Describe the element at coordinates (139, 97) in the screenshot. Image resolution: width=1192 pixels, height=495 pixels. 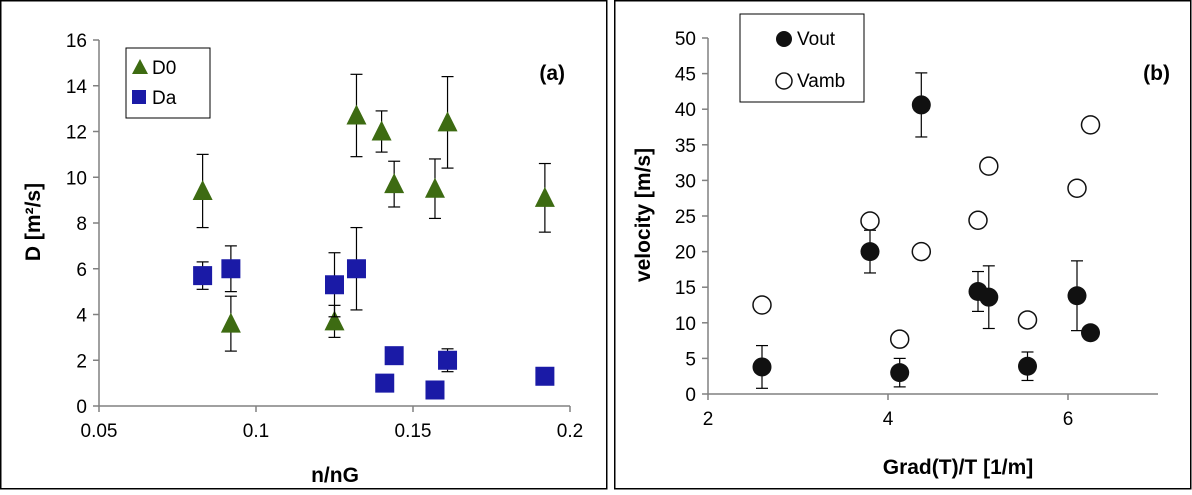
I see `legend-da-marker` at that location.